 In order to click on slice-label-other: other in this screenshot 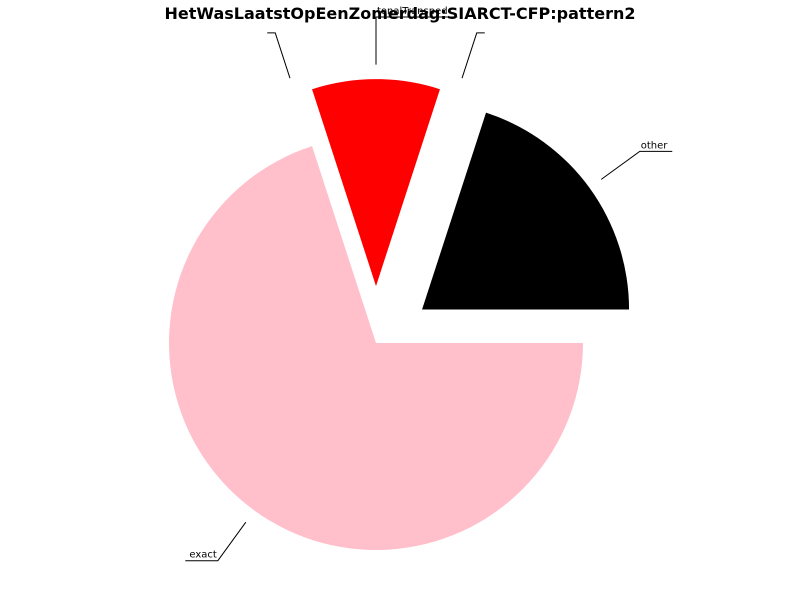, I will do `click(655, 145)`.